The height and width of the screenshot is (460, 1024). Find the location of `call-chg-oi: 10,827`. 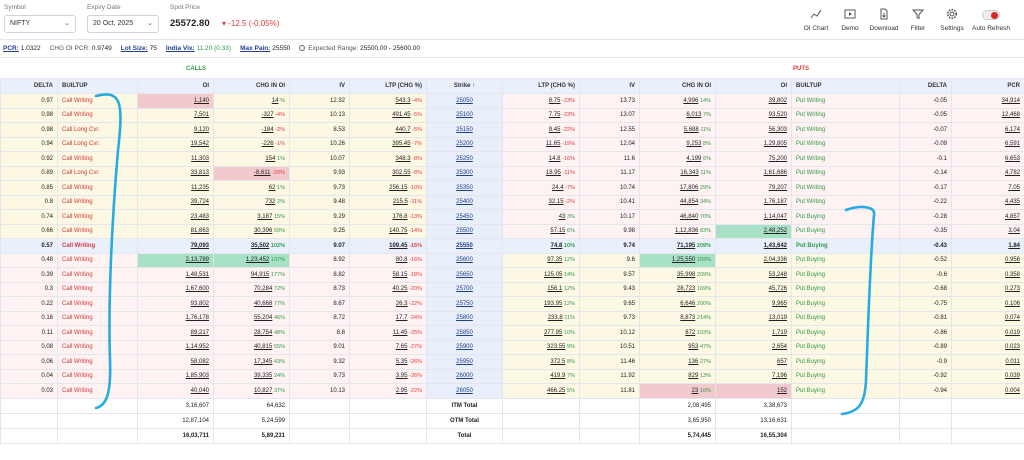

call-chg-oi: 10,827 is located at coordinates (263, 390).